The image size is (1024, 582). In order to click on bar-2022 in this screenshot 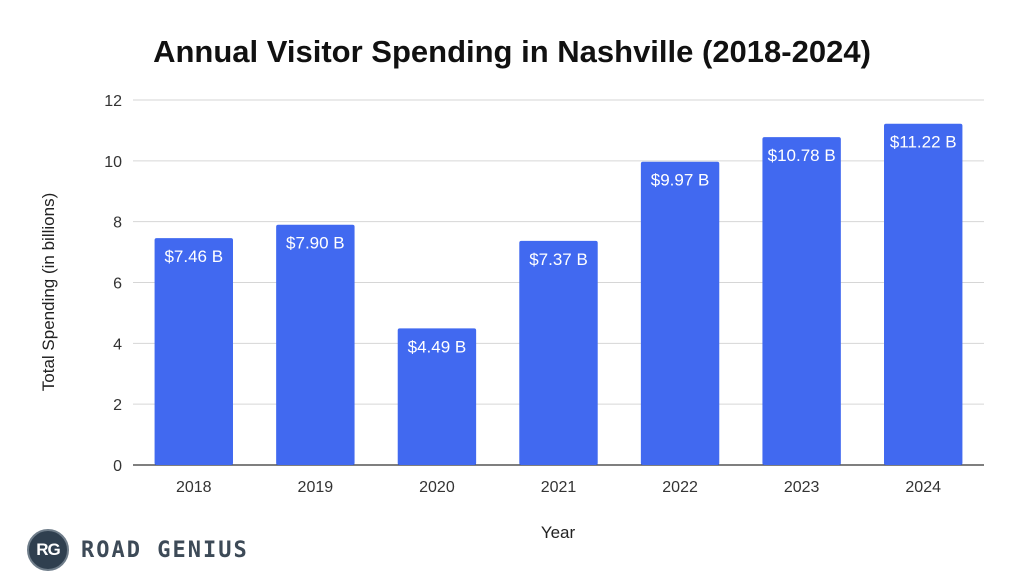, I will do `click(680, 313)`.